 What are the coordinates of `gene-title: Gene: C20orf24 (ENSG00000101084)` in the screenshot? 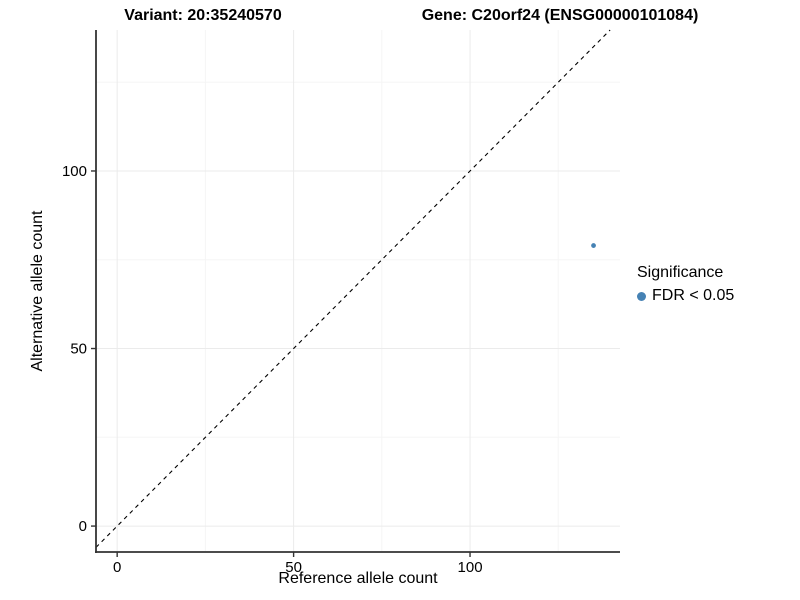 It's located at (560, 15).